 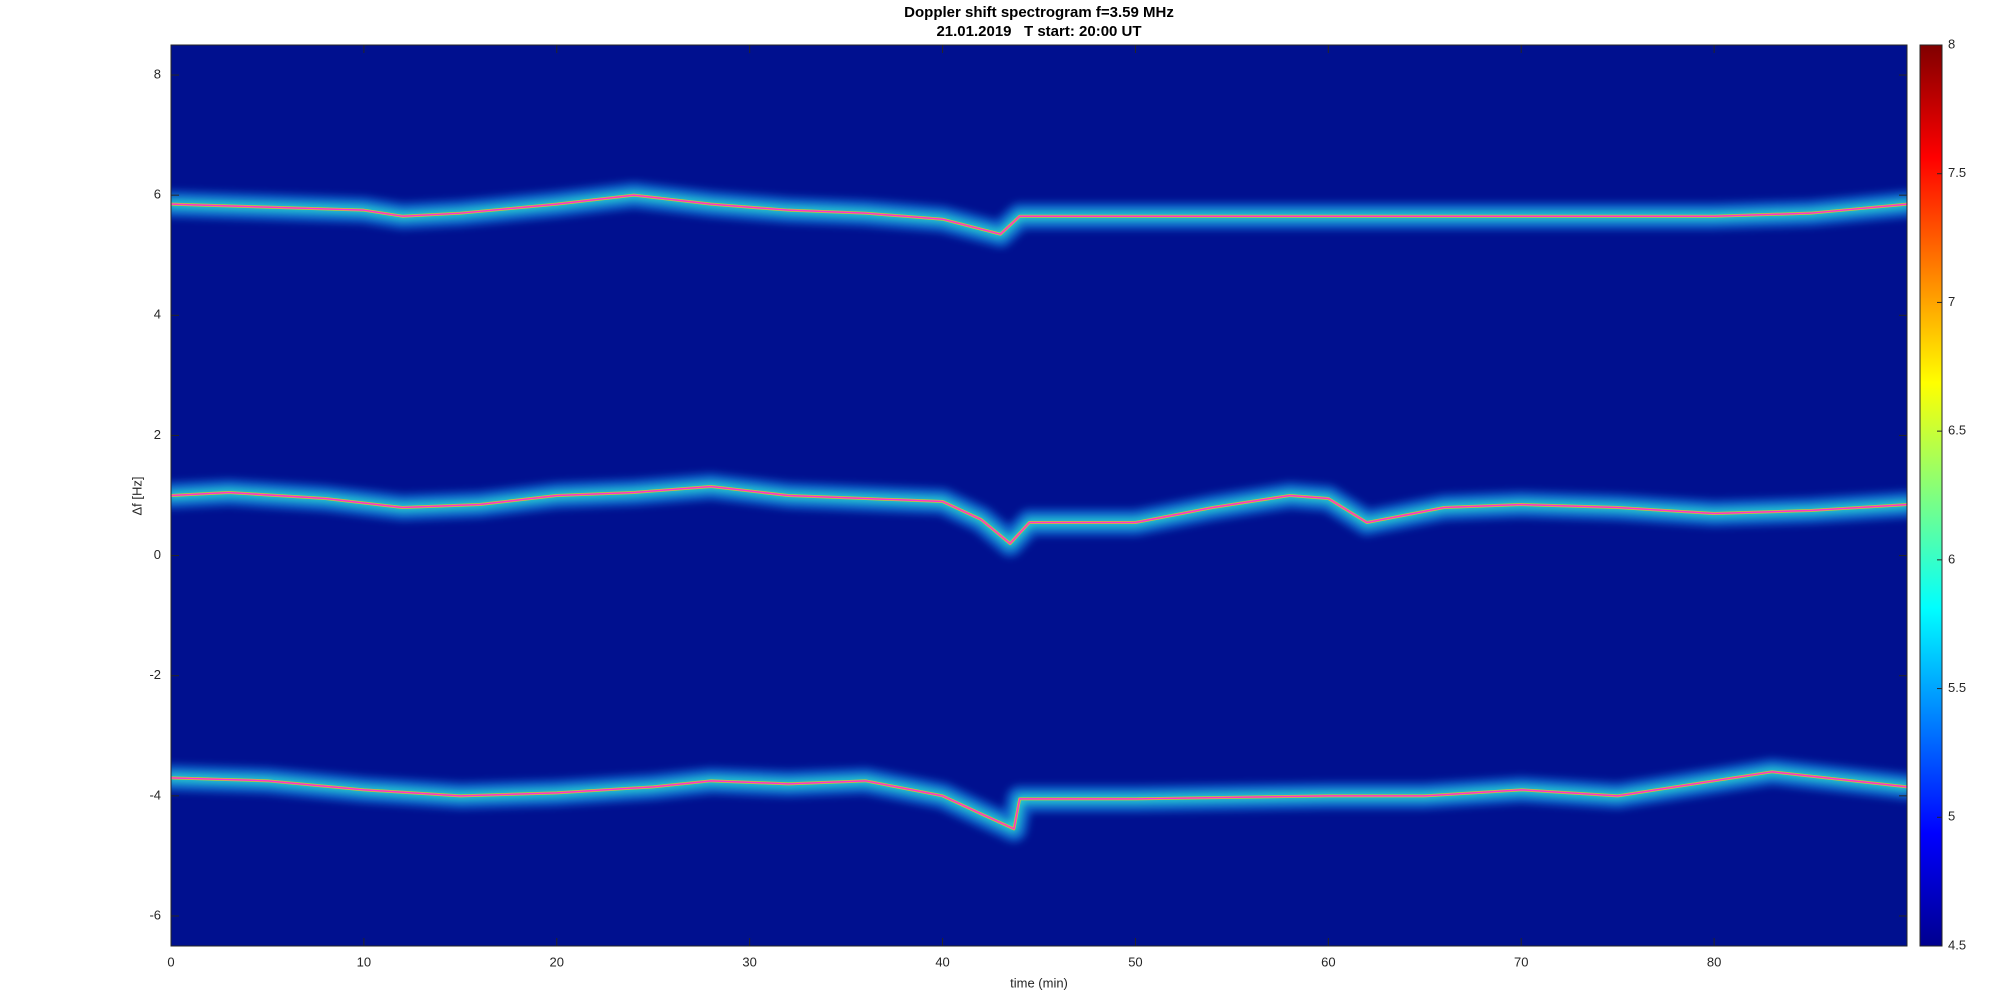 I want to click on y-tick-label: 6, so click(x=157, y=194).